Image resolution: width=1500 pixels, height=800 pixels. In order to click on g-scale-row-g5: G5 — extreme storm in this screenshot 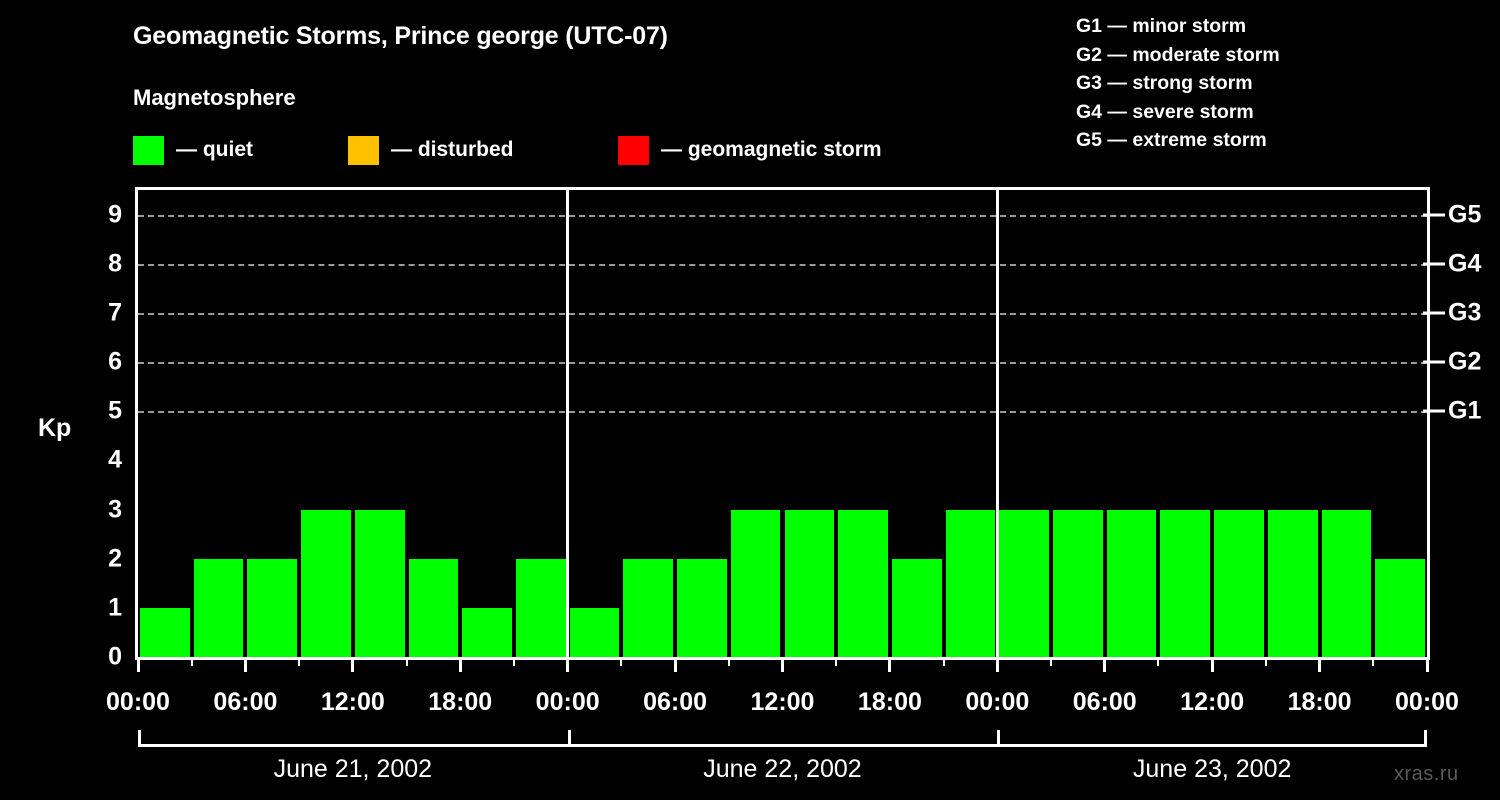, I will do `click(1171, 140)`.